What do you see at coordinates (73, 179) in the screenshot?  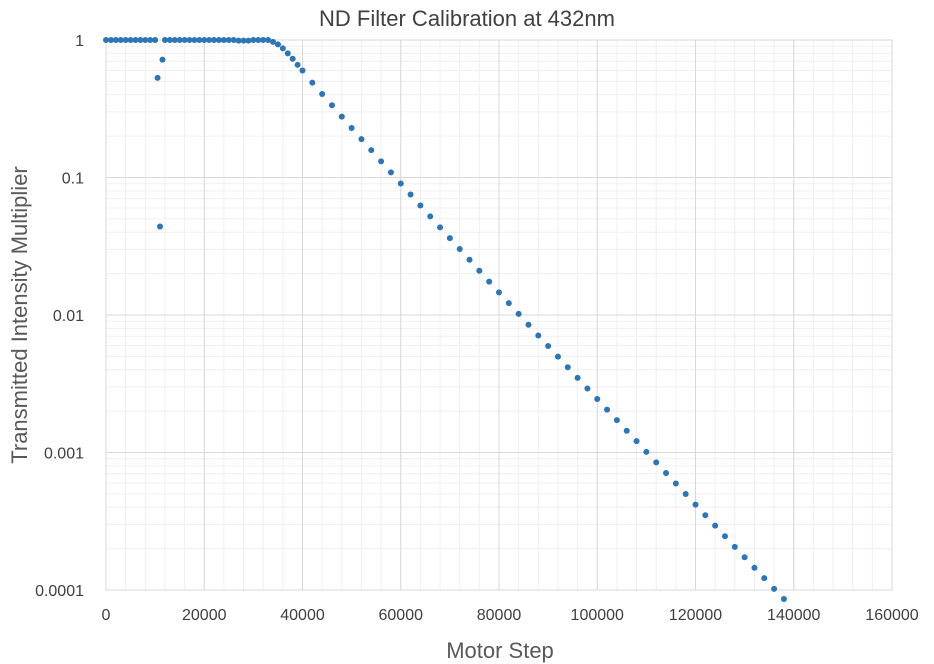 I see `y-tick-label: 0.1` at bounding box center [73, 179].